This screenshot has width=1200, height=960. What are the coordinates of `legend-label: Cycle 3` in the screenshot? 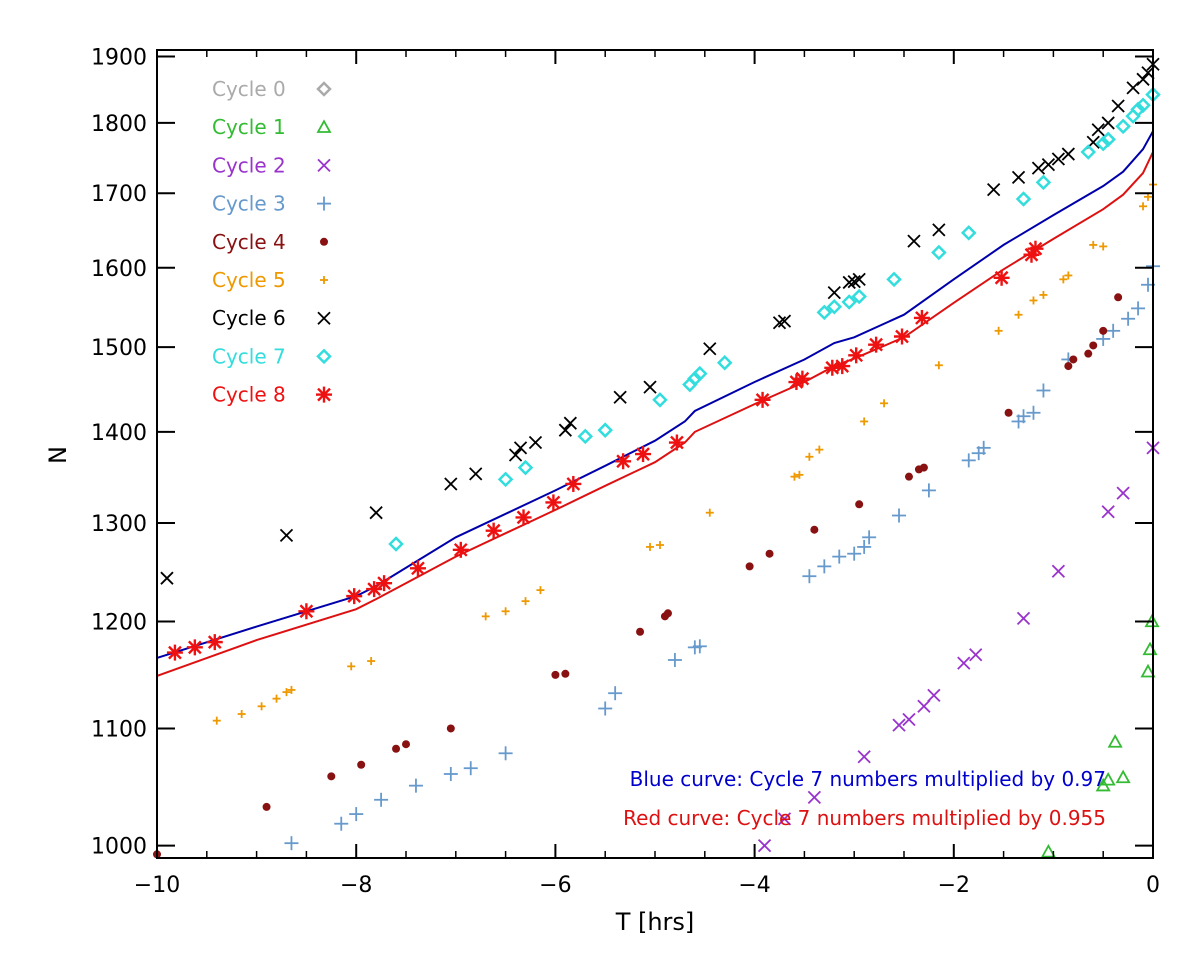 It's located at (249, 204).